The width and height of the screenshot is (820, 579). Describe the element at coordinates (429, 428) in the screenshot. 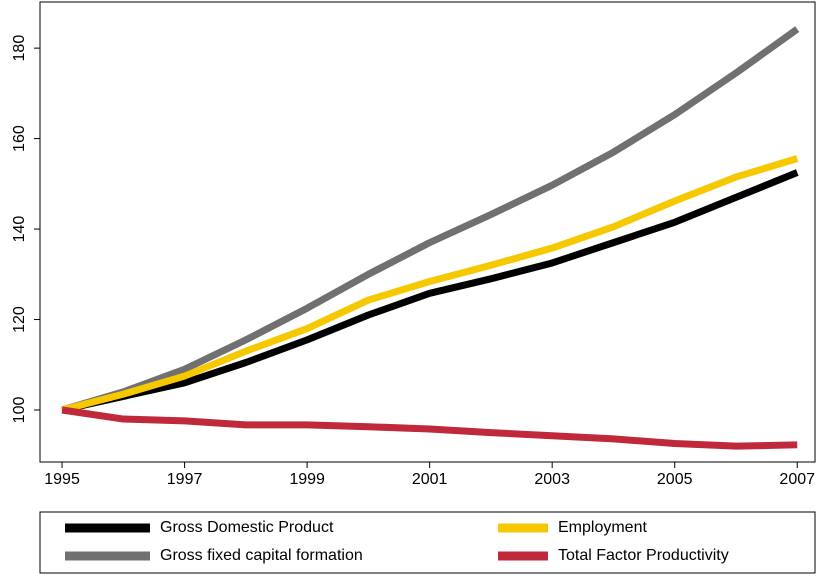

I see `series-line` at that location.